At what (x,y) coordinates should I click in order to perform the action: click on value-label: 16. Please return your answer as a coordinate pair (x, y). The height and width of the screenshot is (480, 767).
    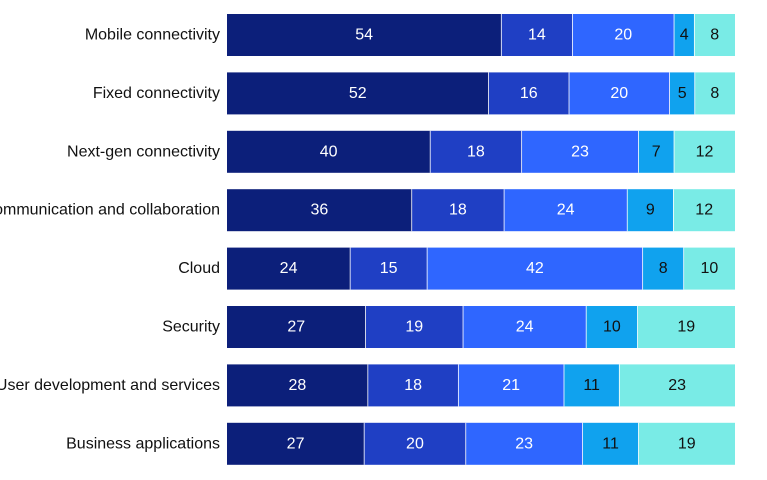
    Looking at the image, I should click on (529, 93).